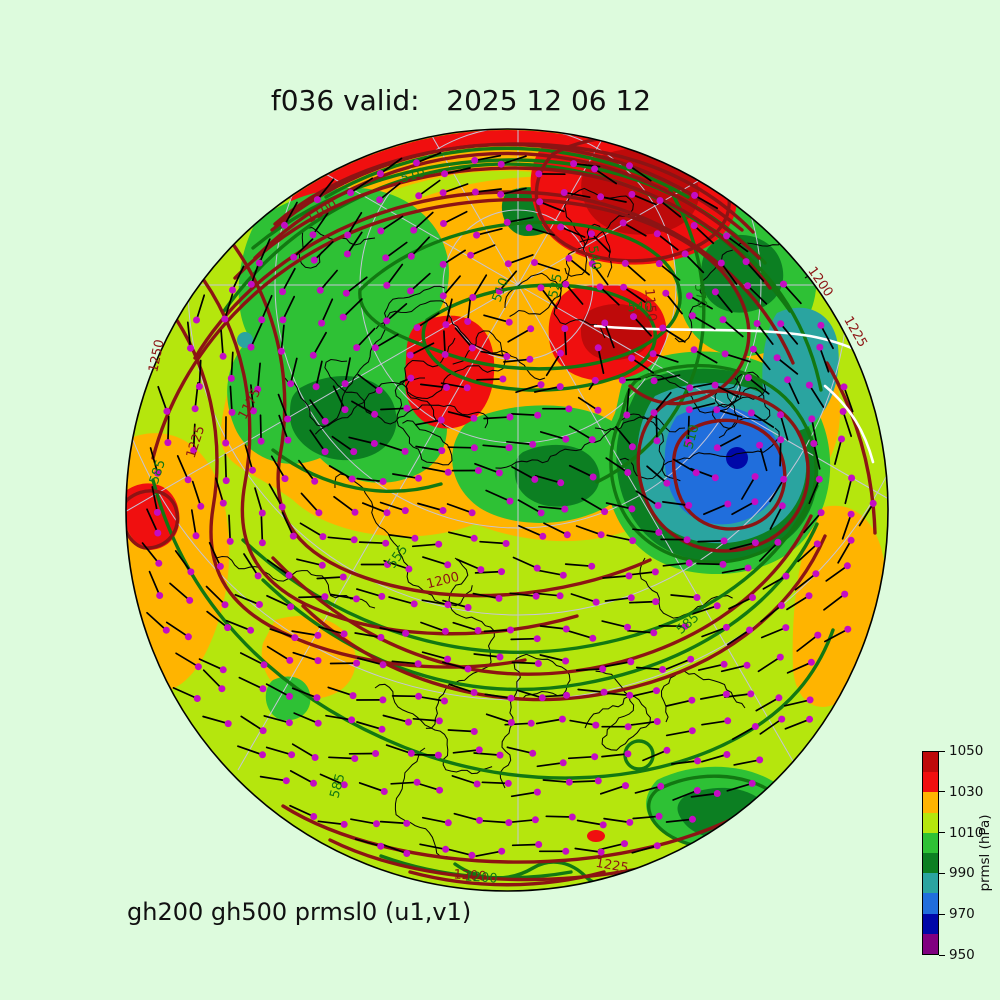 This screenshot has height=1000, width=1000. I want to click on colorbar: 1050 1030 1010 990 970 950 prmsl (hPa), so click(961, 853).